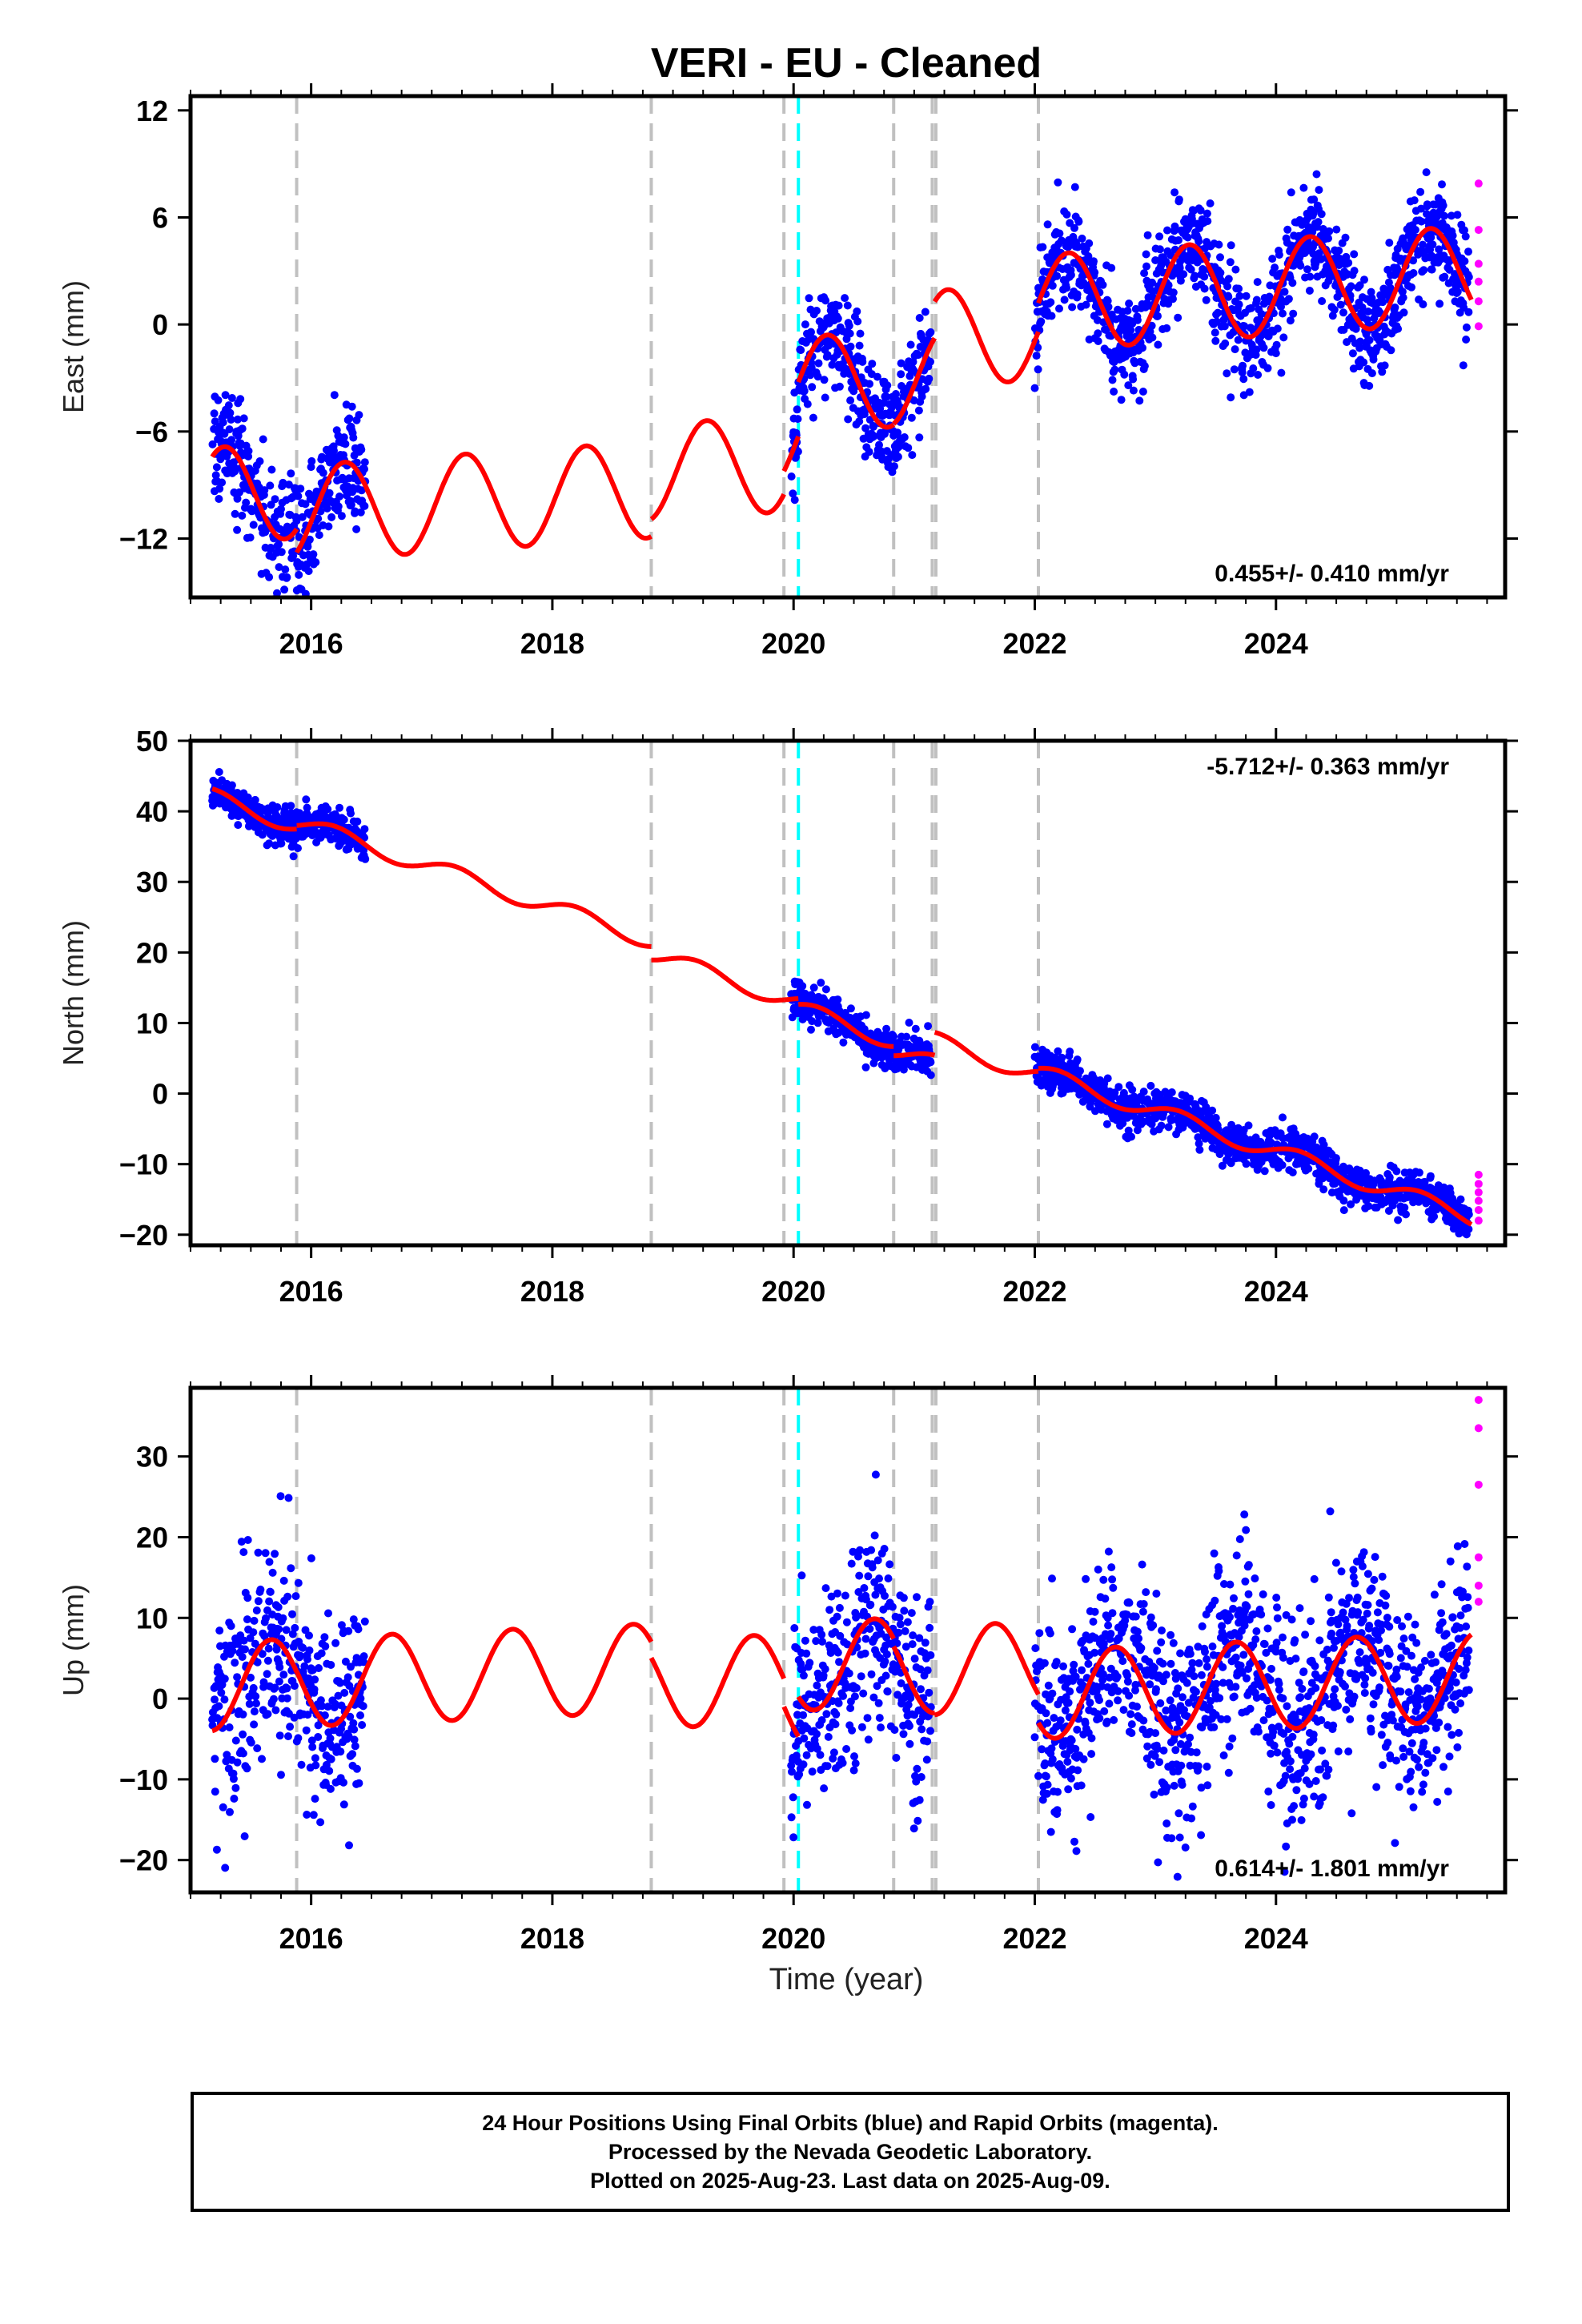 This screenshot has width=1582, height=2324. I want to click on x-tick-label: 2020, so click(793, 644).